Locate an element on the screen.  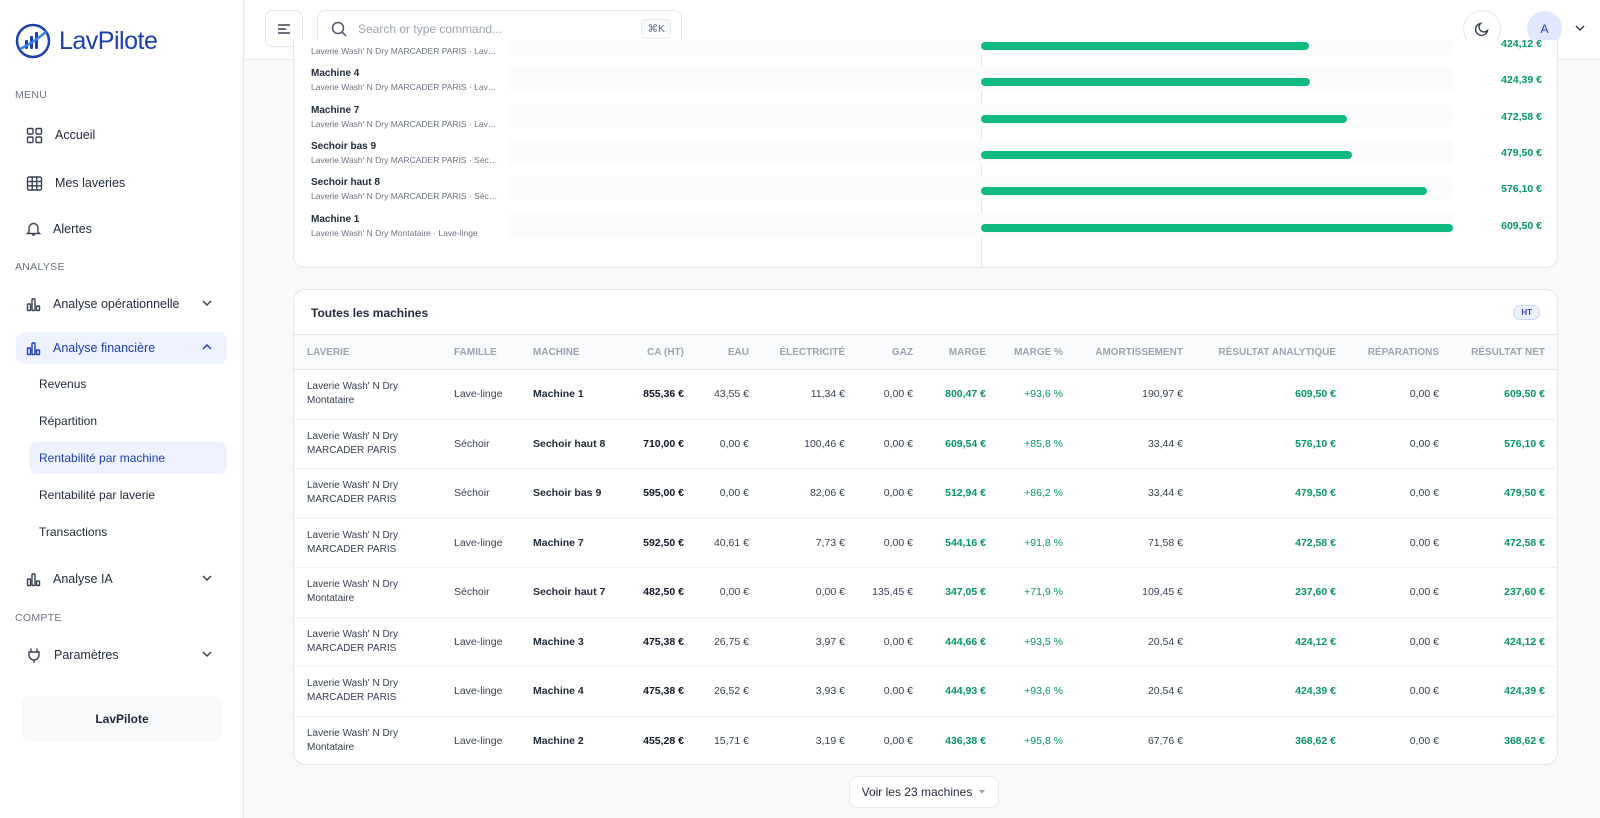
bar-value-label: 609,50 € is located at coordinates (1521, 225).